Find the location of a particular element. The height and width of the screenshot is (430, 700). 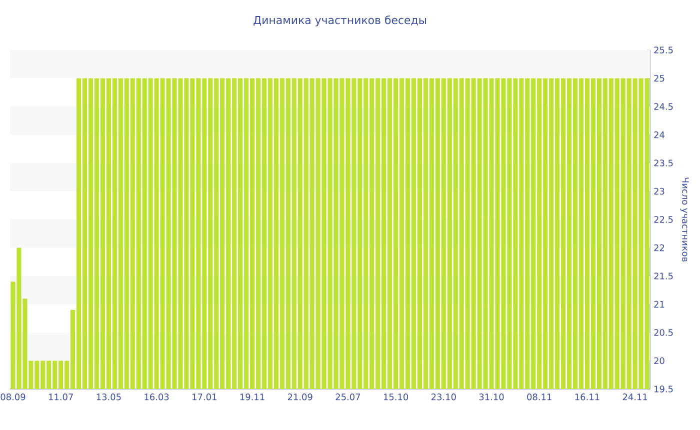

x-tick-label: 16.03 is located at coordinates (156, 397).